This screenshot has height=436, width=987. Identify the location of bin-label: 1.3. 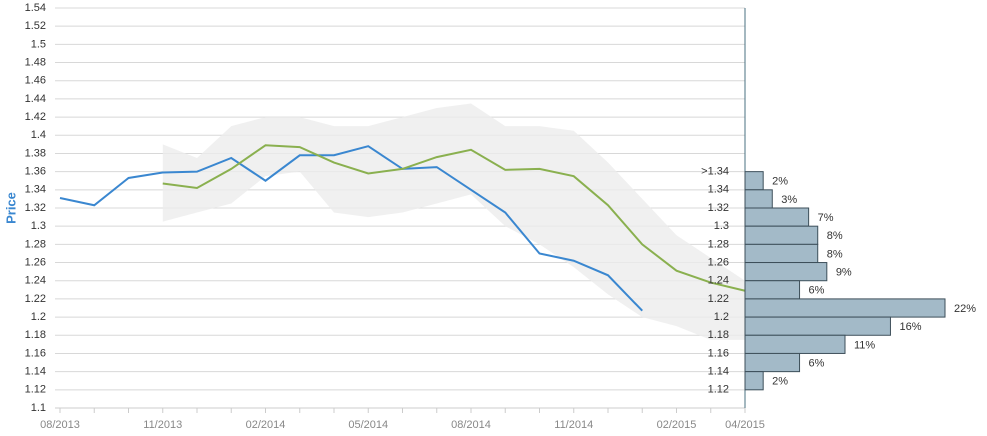
(721, 226).